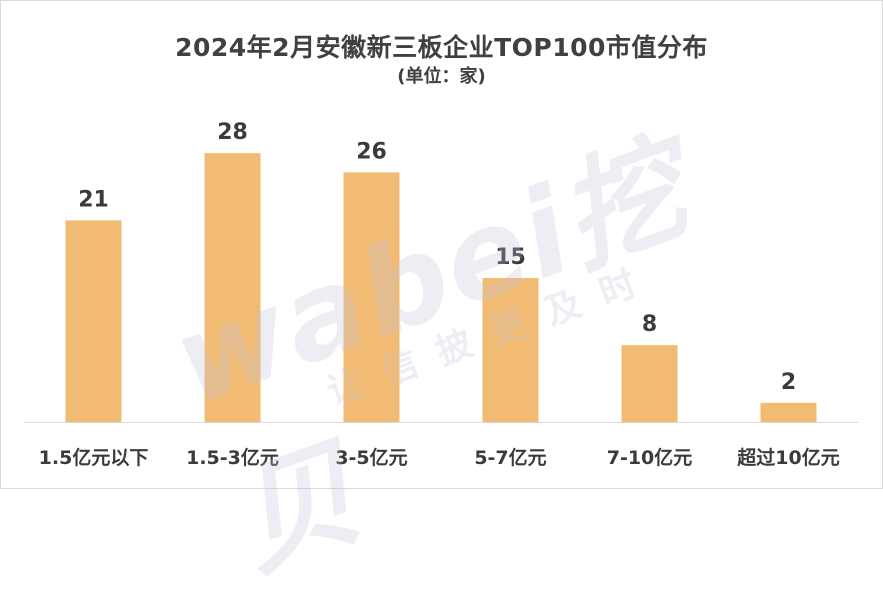 The width and height of the screenshot is (883, 608). What do you see at coordinates (93, 199) in the screenshot?
I see `data-label: 21` at bounding box center [93, 199].